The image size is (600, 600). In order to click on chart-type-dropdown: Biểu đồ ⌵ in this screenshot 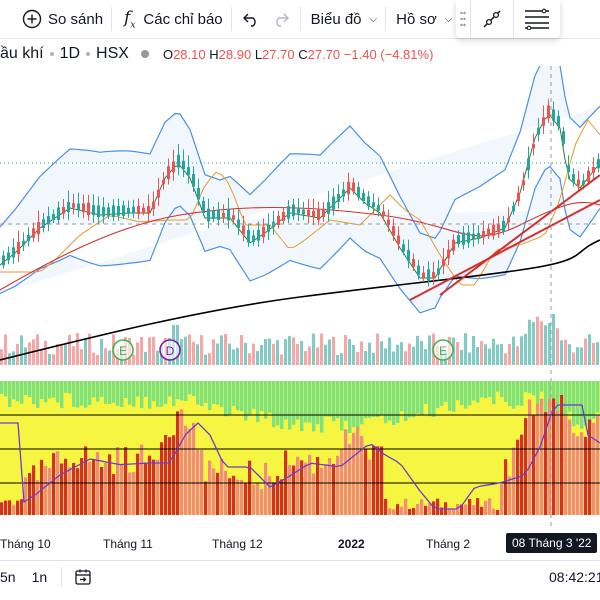, I will do `click(343, 19)`.